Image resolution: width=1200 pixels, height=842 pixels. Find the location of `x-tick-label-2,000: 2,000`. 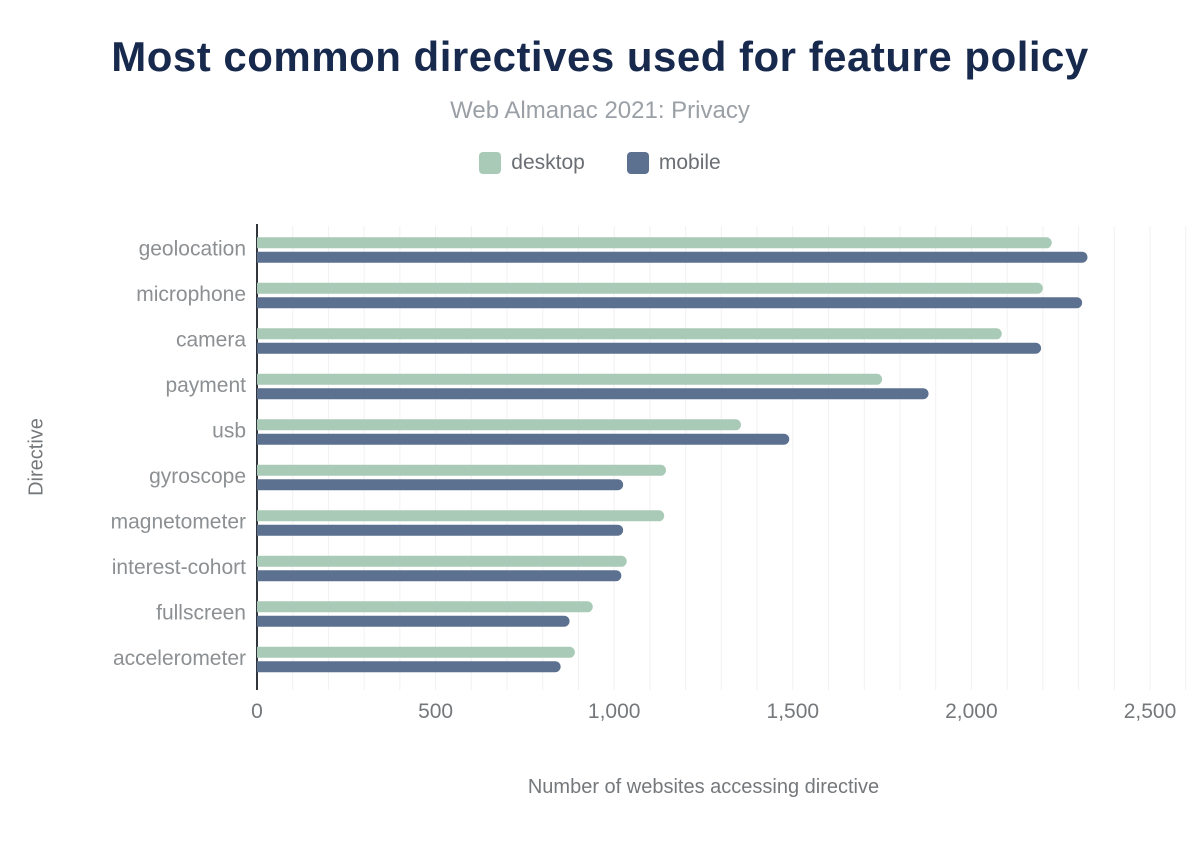

x-tick-label-2,000: 2,000 is located at coordinates (971, 711).